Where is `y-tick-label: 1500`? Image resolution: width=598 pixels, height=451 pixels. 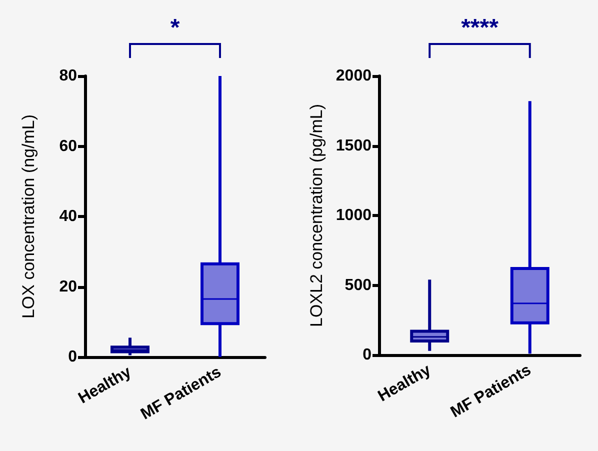
y-tick-label: 1500 is located at coordinates (354, 145).